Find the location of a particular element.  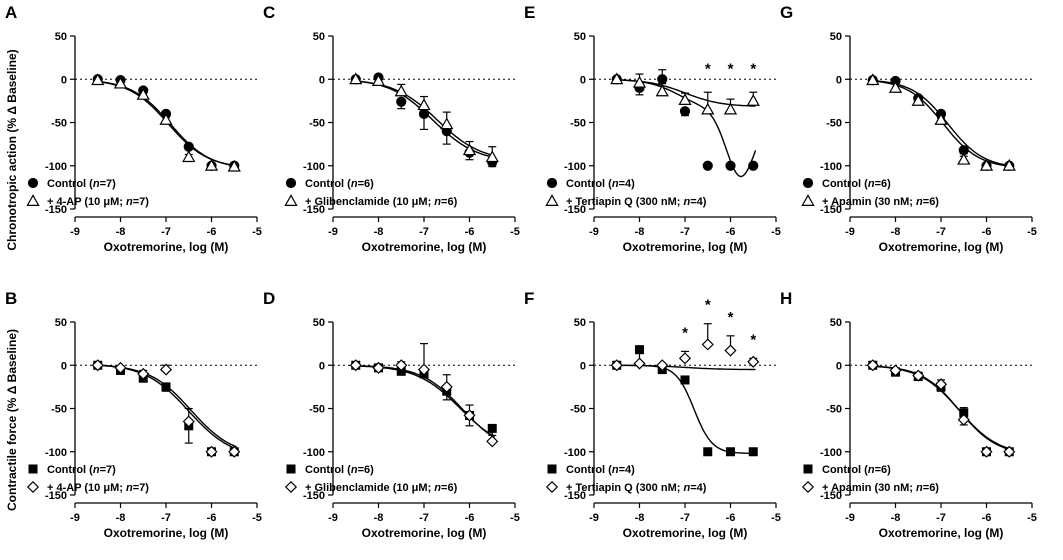

panel-letter: E is located at coordinates (529, 12).